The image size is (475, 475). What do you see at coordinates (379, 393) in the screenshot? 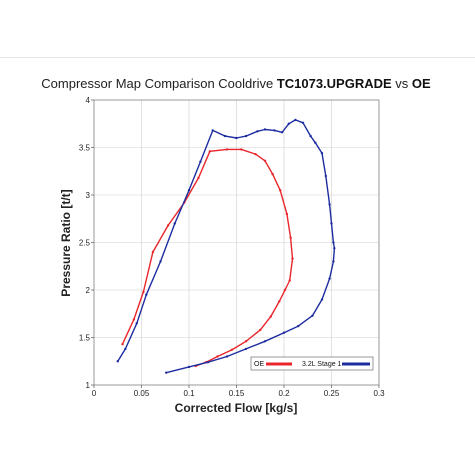
I see `x-tick-label: 0.3` at bounding box center [379, 393].